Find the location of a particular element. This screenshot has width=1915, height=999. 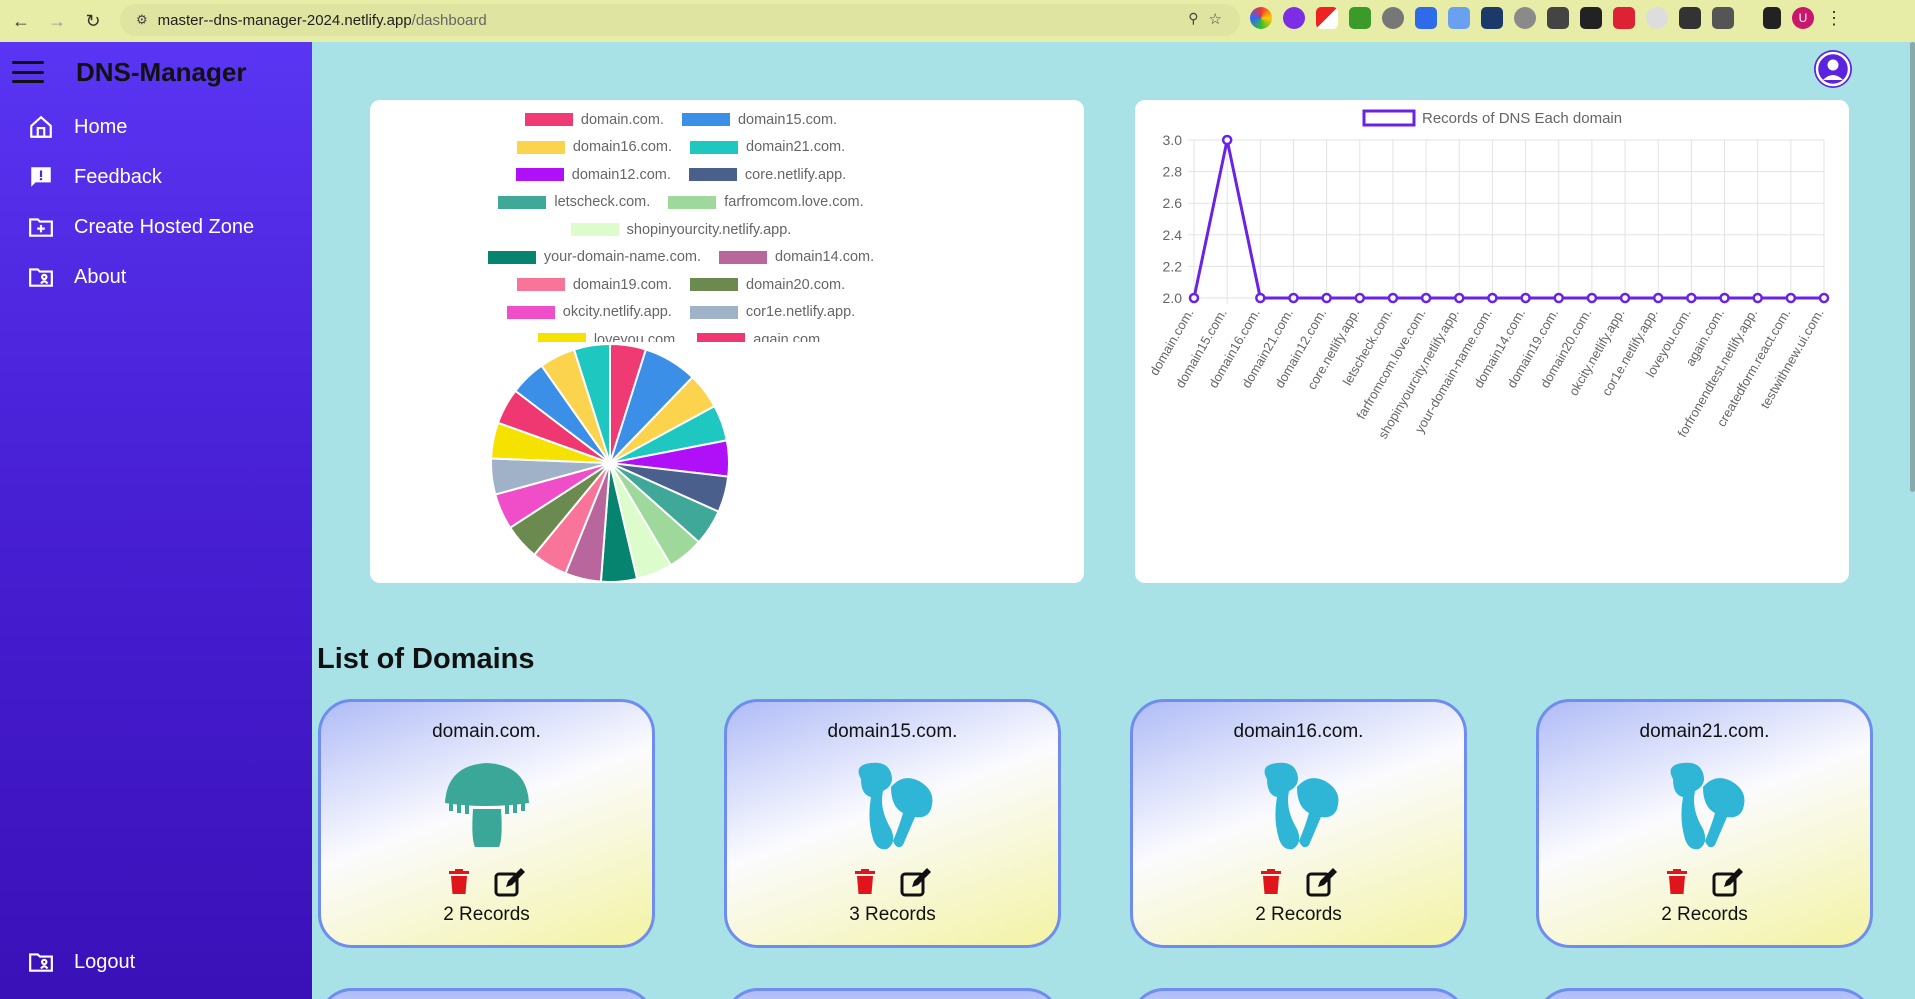

zoom-icon: ⚲ is located at coordinates (1193, 18).